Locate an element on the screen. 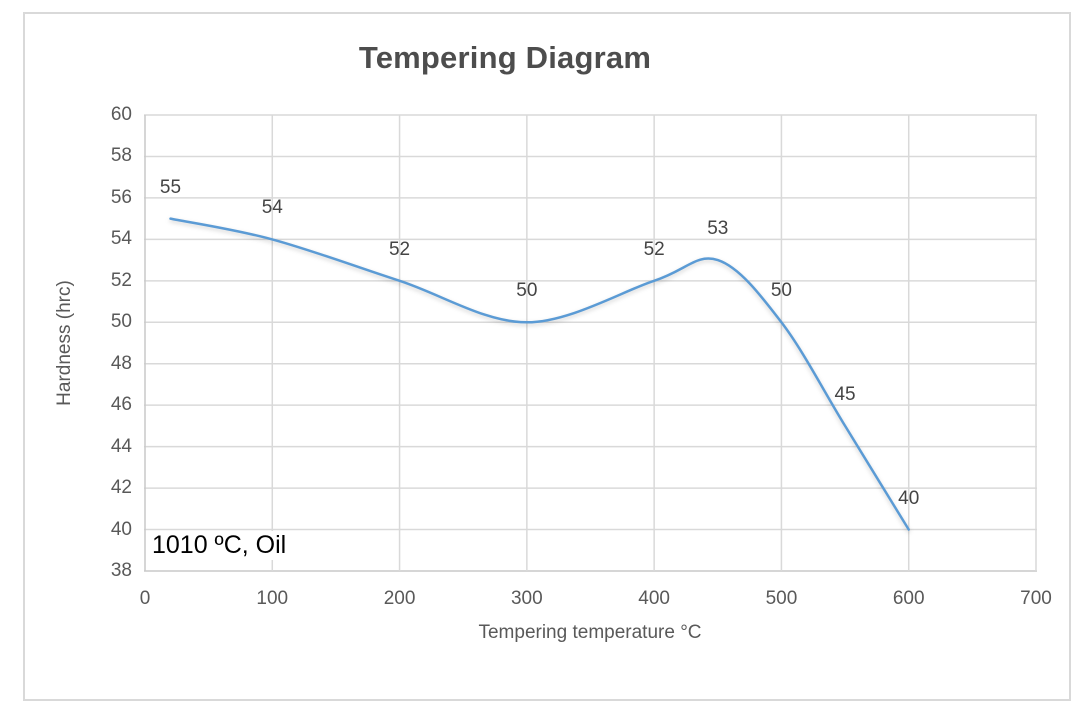 The height and width of the screenshot is (727, 1085). x-tick-label: 300 is located at coordinates (526, 598).